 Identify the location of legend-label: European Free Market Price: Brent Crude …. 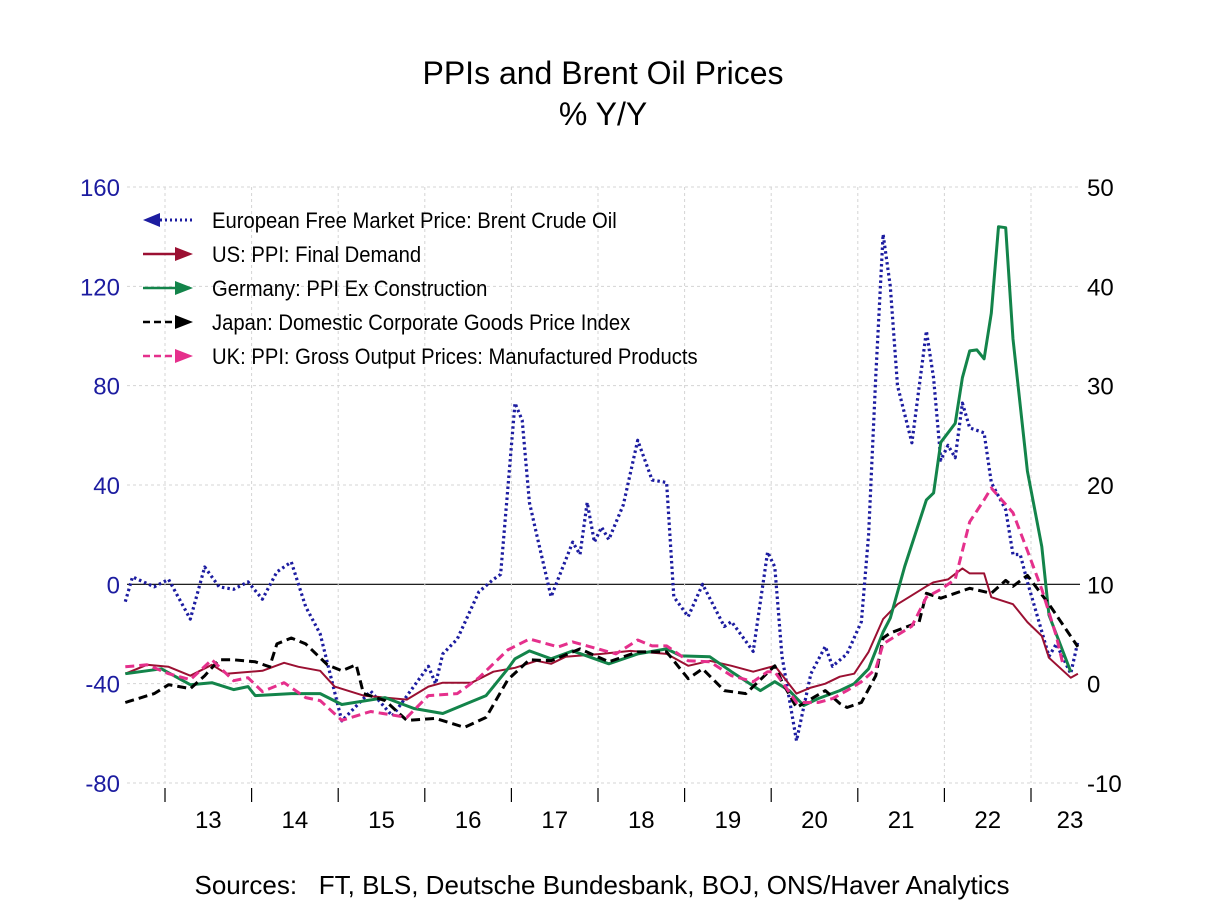
(414, 221).